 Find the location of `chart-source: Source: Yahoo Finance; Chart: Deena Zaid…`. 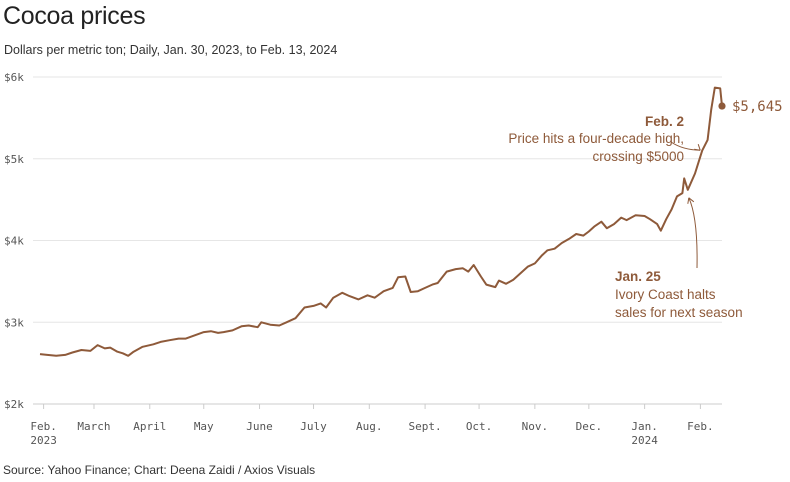

chart-source: Source: Yahoo Finance; Chart: Deena Zaid… is located at coordinates (159, 470).